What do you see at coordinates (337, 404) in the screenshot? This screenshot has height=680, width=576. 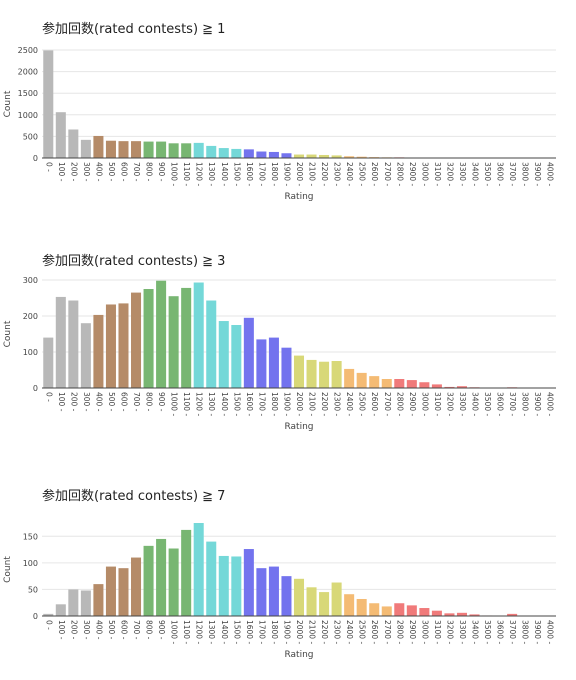 I see `x-tick-label: 2300 -` at bounding box center [337, 404].